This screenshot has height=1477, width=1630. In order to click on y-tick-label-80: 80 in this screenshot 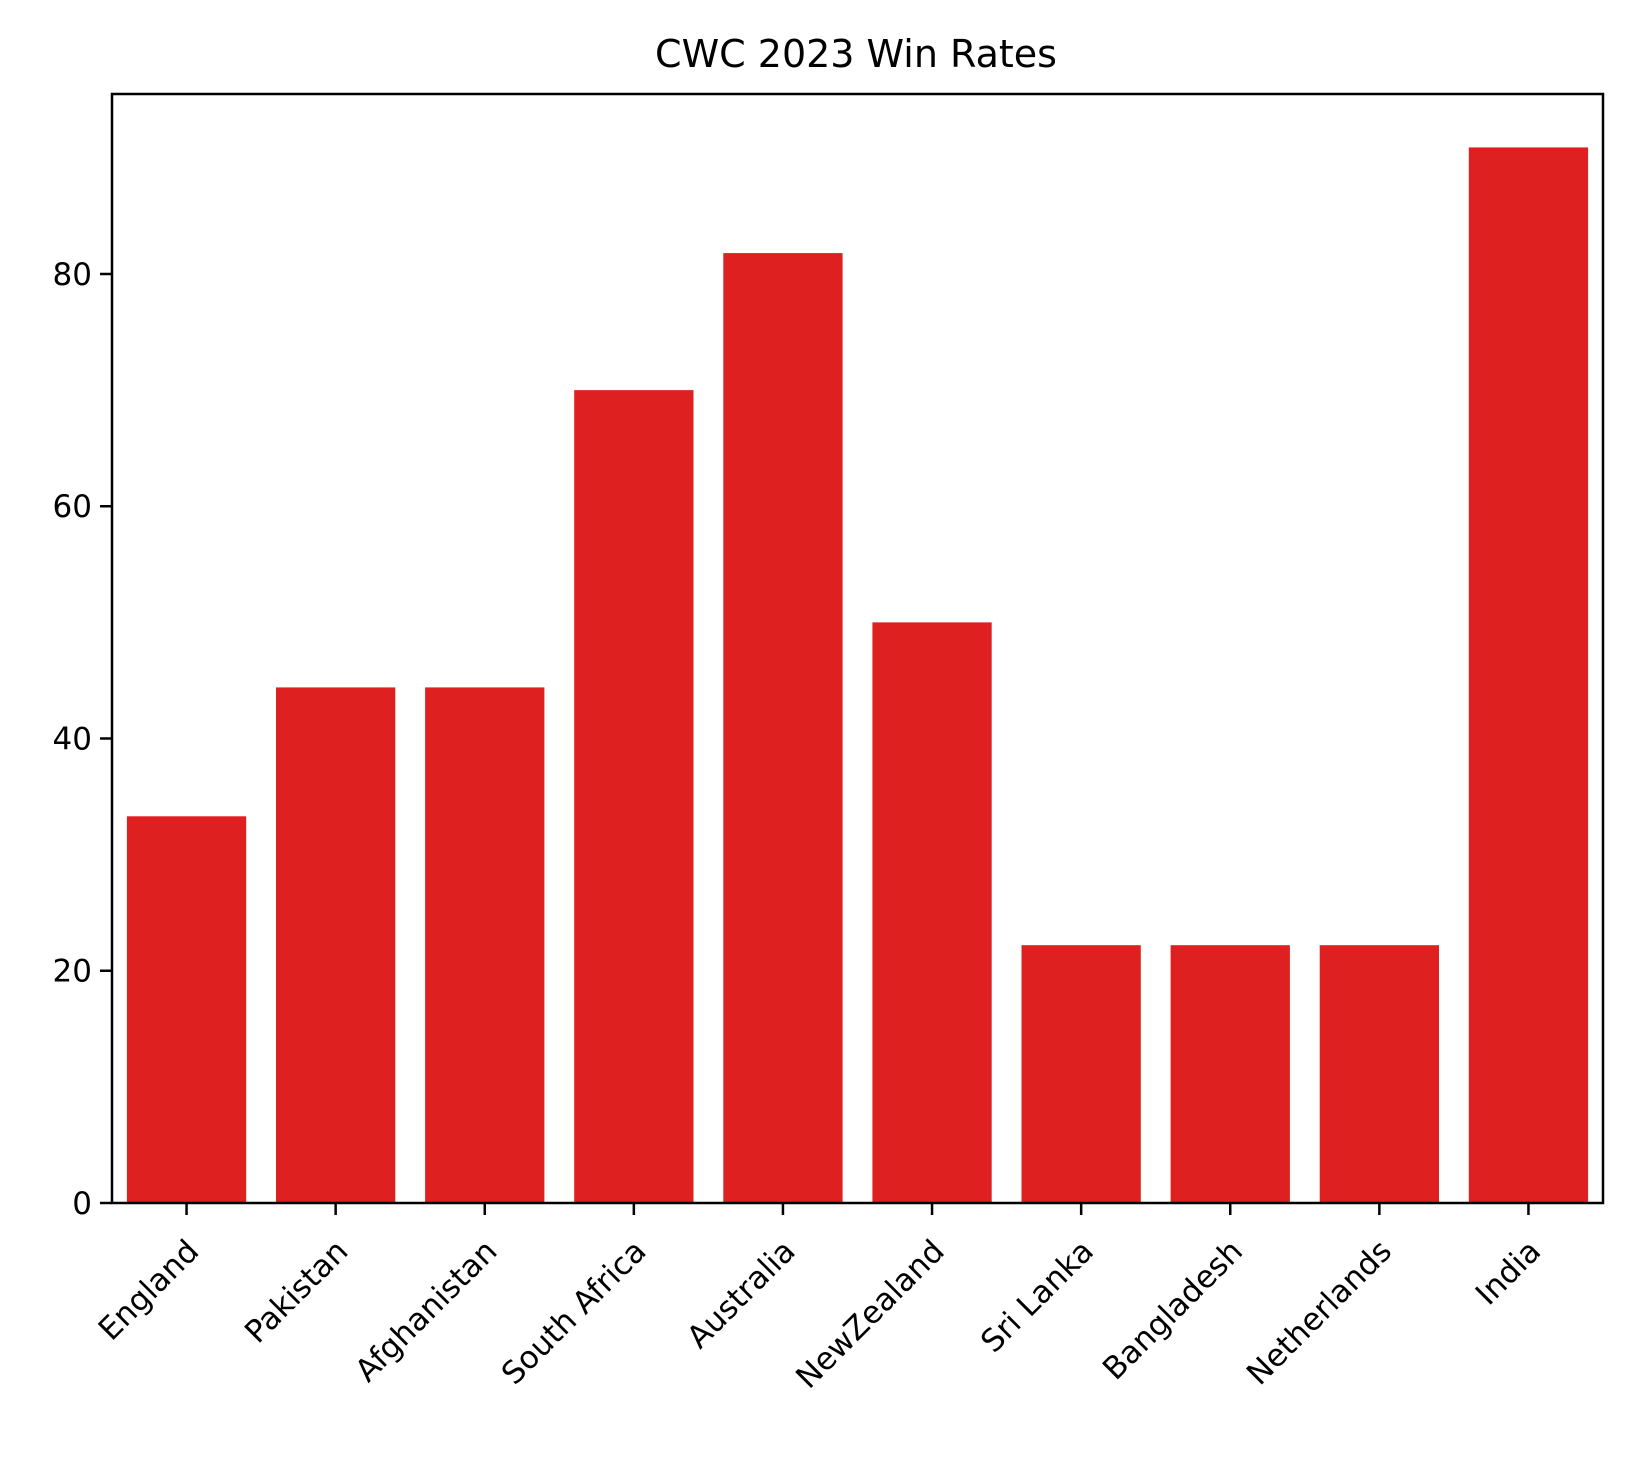, I will do `click(72, 275)`.